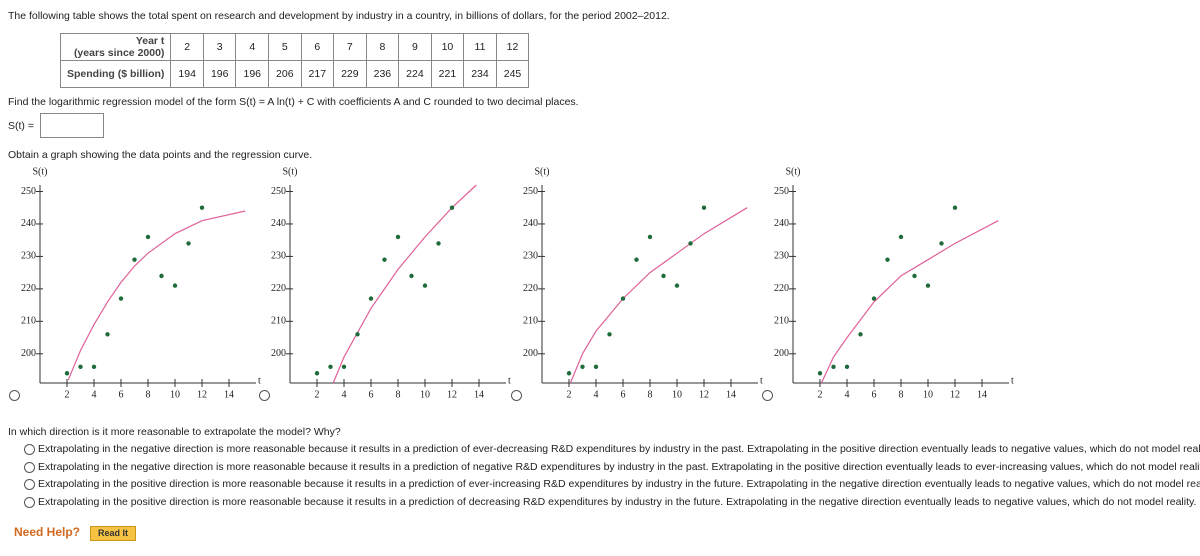 This screenshot has height=556, width=1200. What do you see at coordinates (512, 74) in the screenshot?
I see `spending-cell: 245` at bounding box center [512, 74].